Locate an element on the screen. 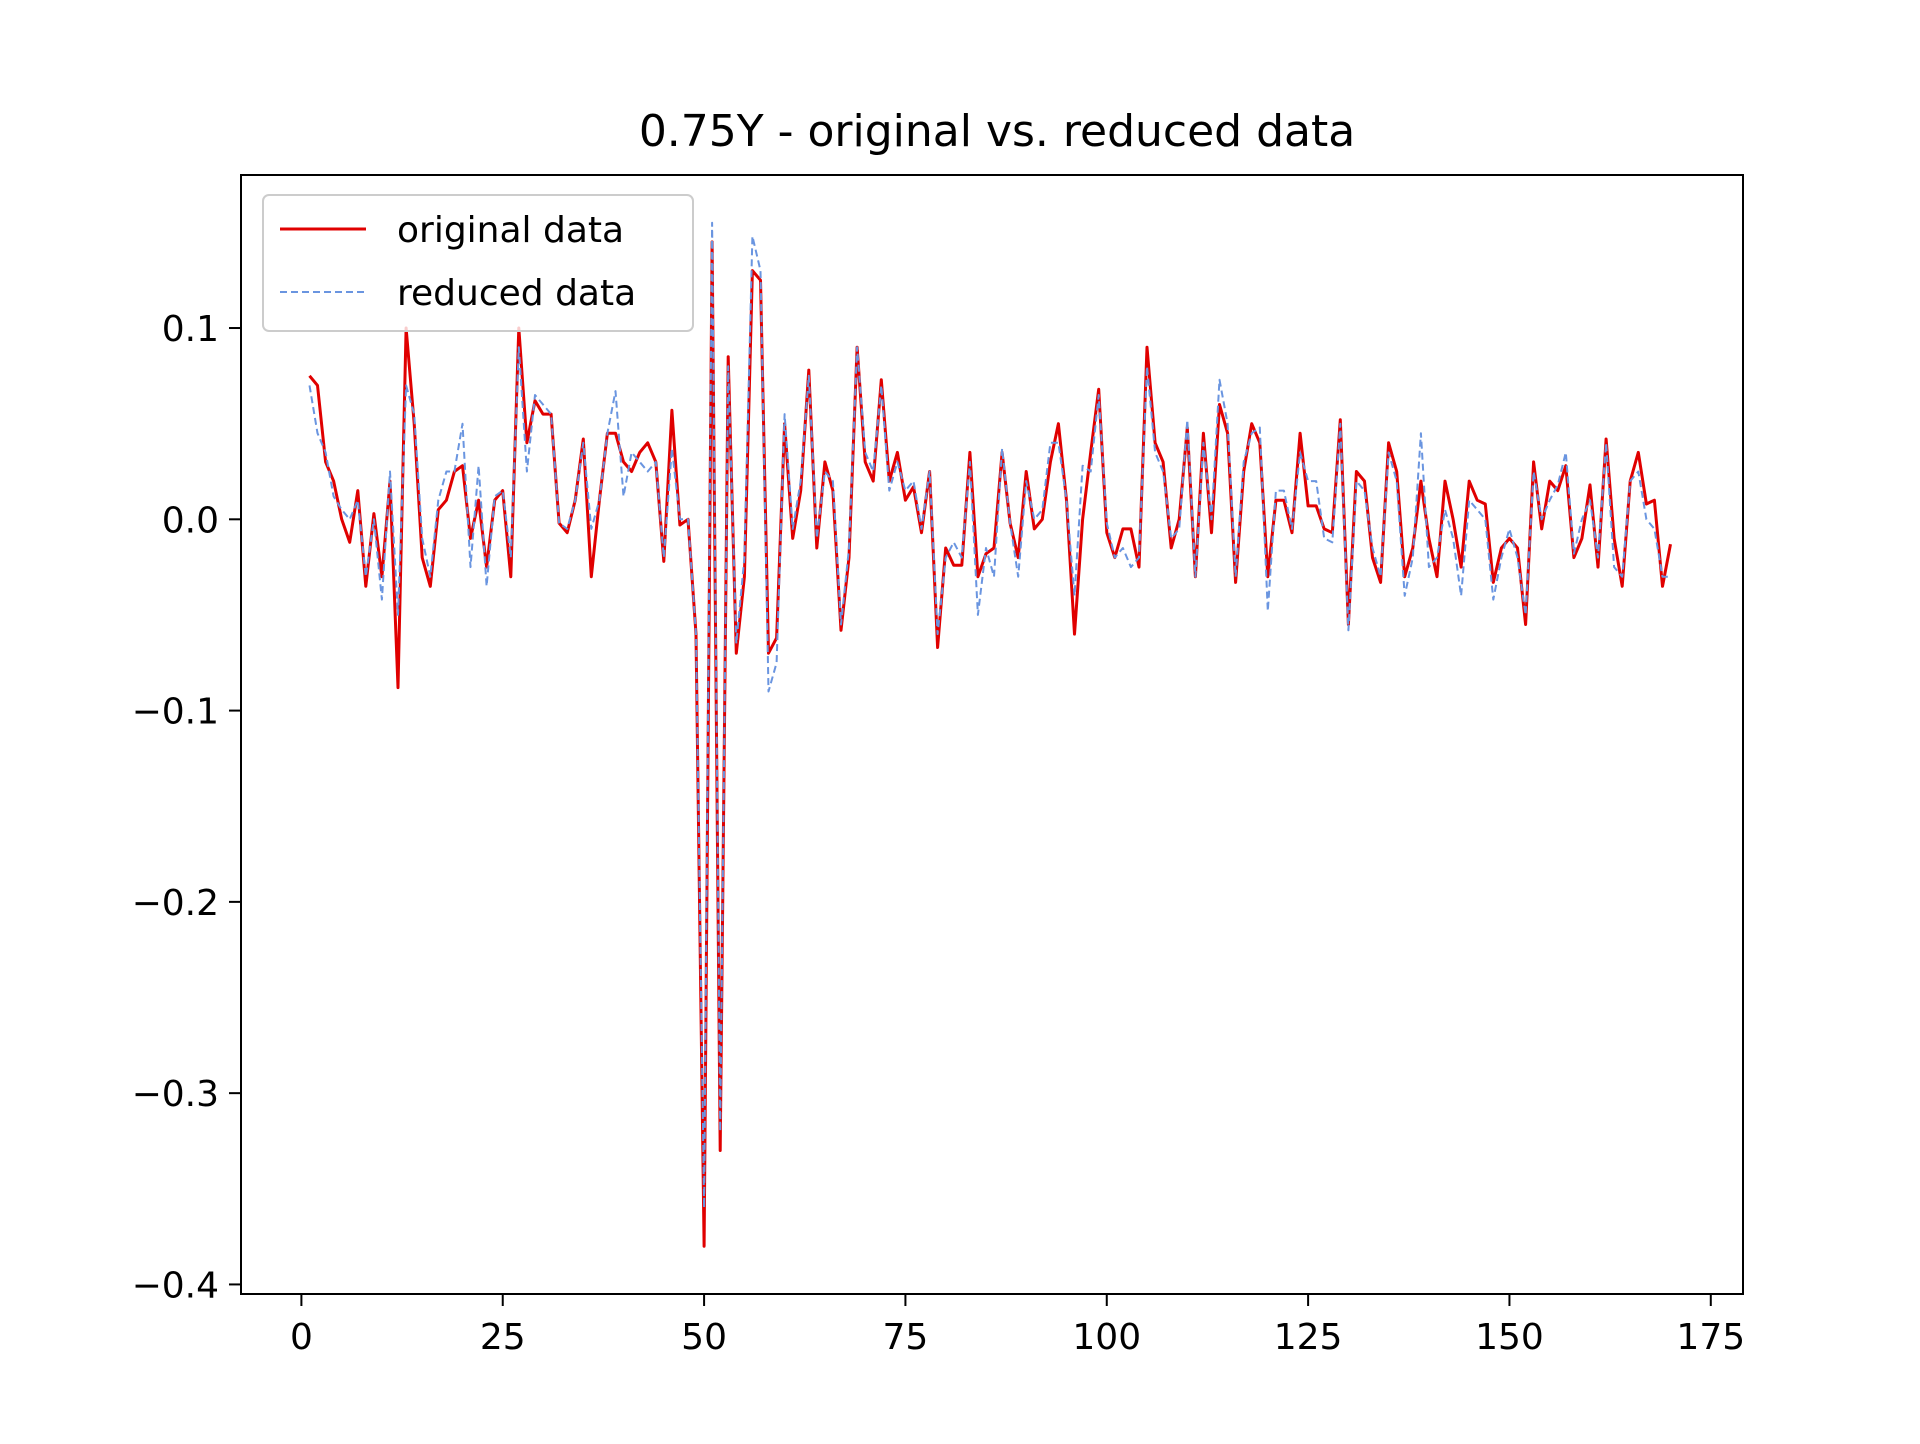 This screenshot has width=1920, height=1444. legend-box is located at coordinates (478, 263).